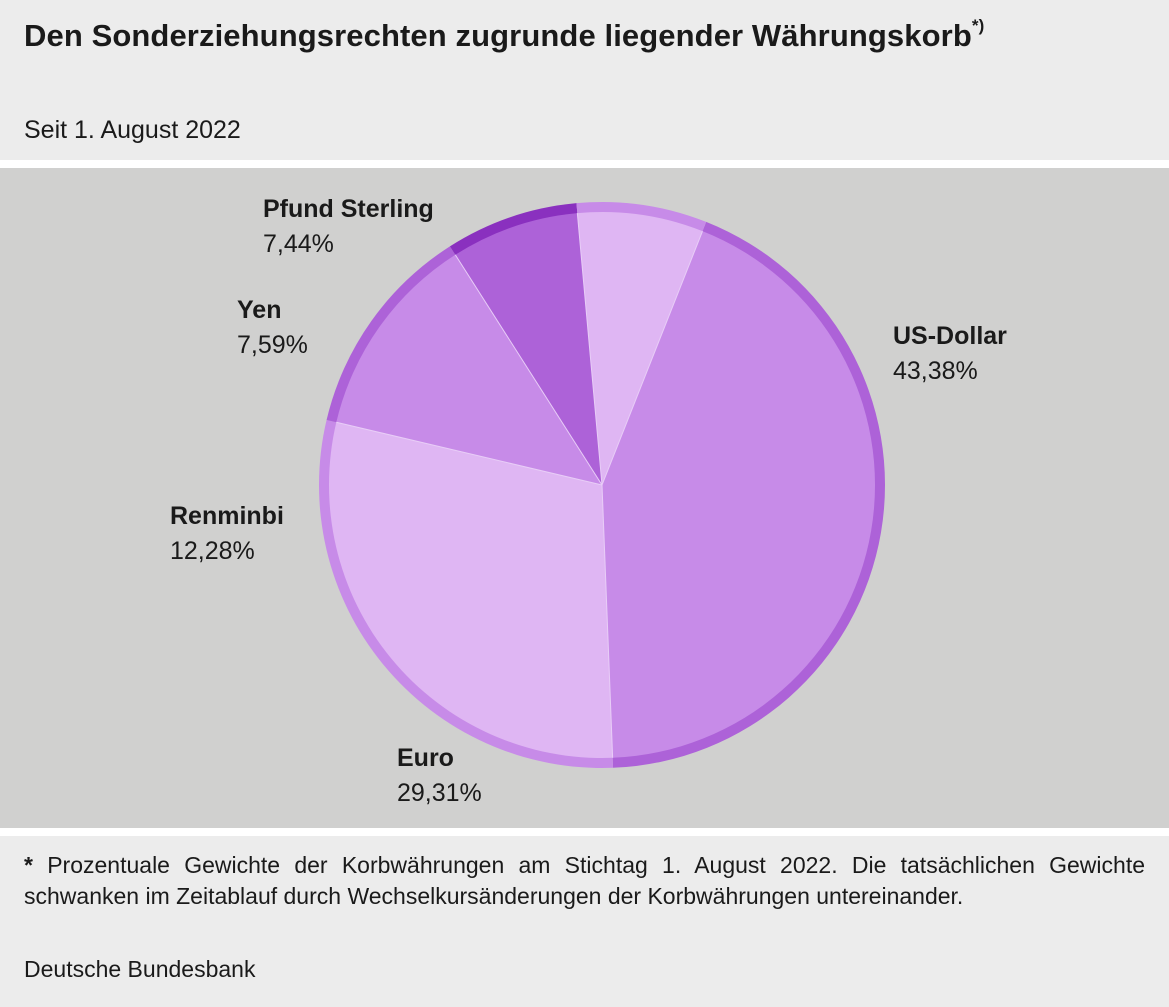 The width and height of the screenshot is (1169, 1007). Describe the element at coordinates (132, 130) in the screenshot. I see `chart-subtitle: Seit 1. August 2022` at that location.